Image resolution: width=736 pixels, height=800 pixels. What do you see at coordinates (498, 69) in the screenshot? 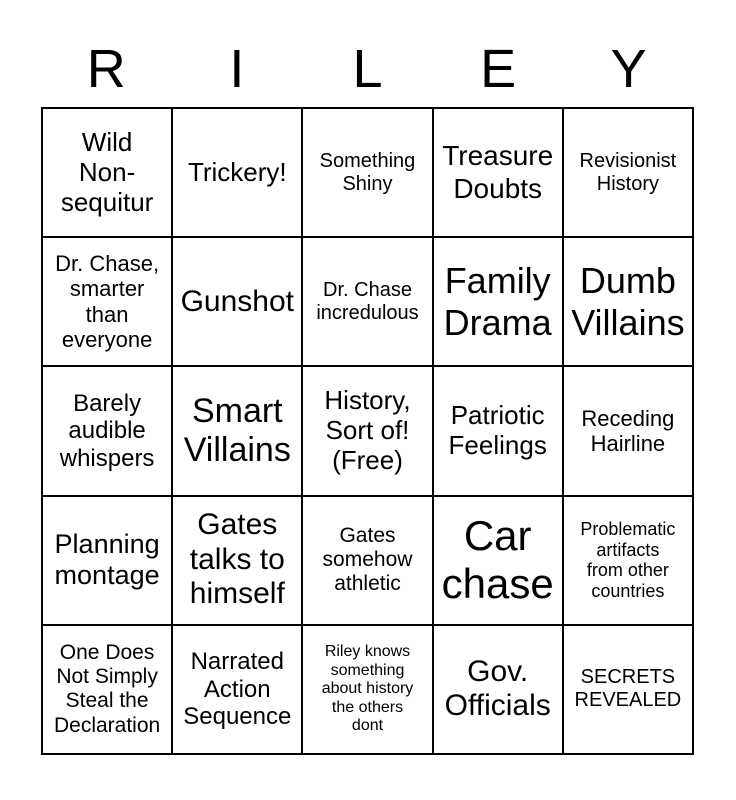
I see `title-letter-e: E` at bounding box center [498, 69].